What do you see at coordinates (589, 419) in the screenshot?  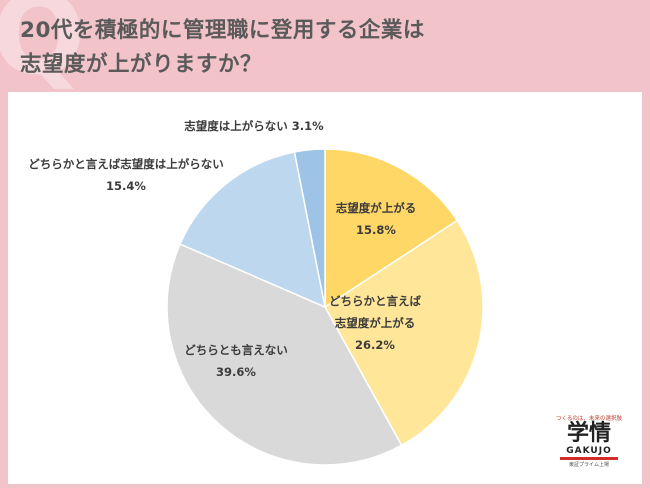 I see `logo-tagline: つくるのは、未来の選択肢` at bounding box center [589, 419].